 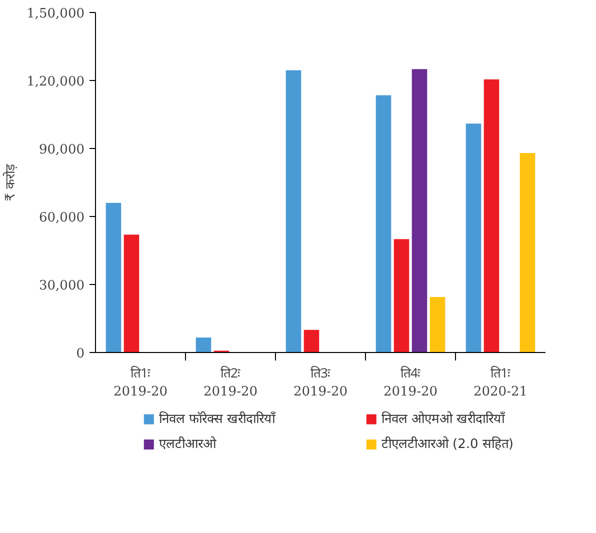 I want to click on y-tick-label: 1,20,000, so click(x=55, y=82).